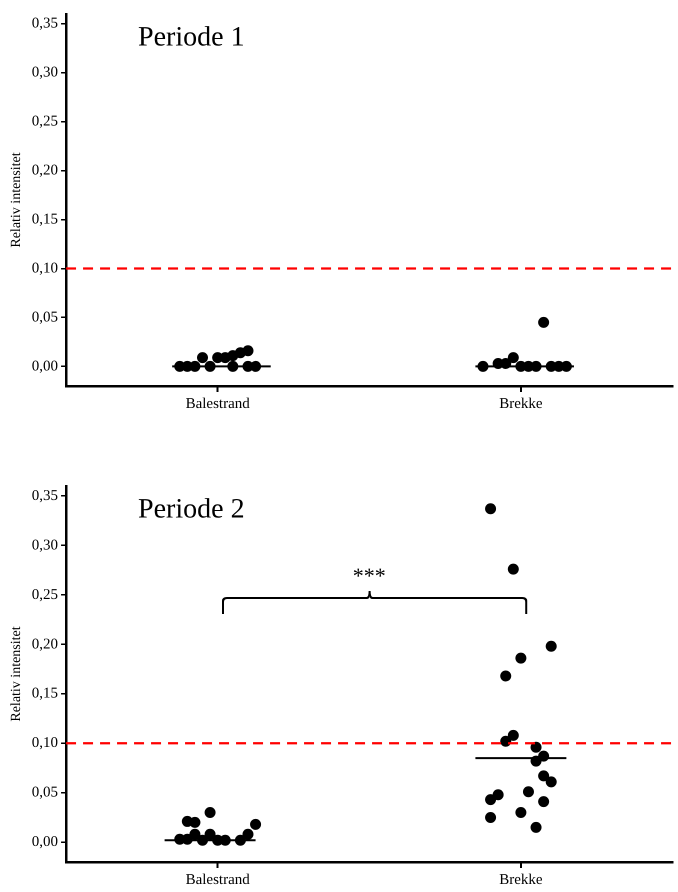 Image resolution: width=678 pixels, height=892 pixels. Describe the element at coordinates (191, 36) in the screenshot. I see `chart-title: Periode 1` at that location.